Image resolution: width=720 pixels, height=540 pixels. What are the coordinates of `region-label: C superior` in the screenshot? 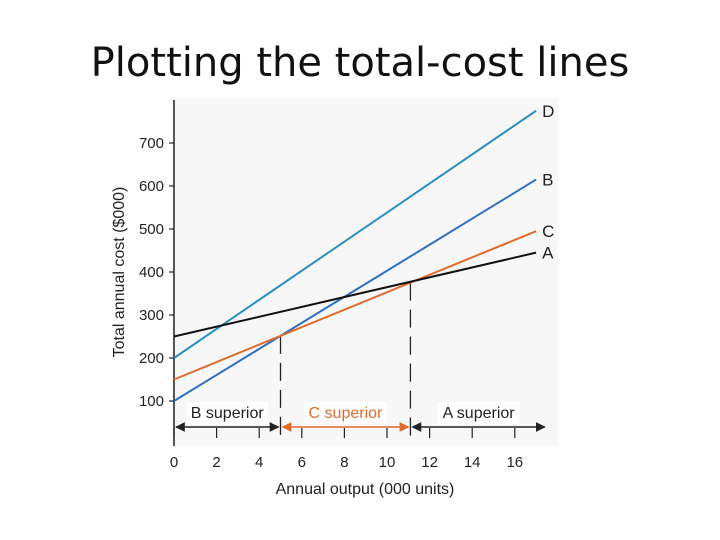 It's located at (346, 413).